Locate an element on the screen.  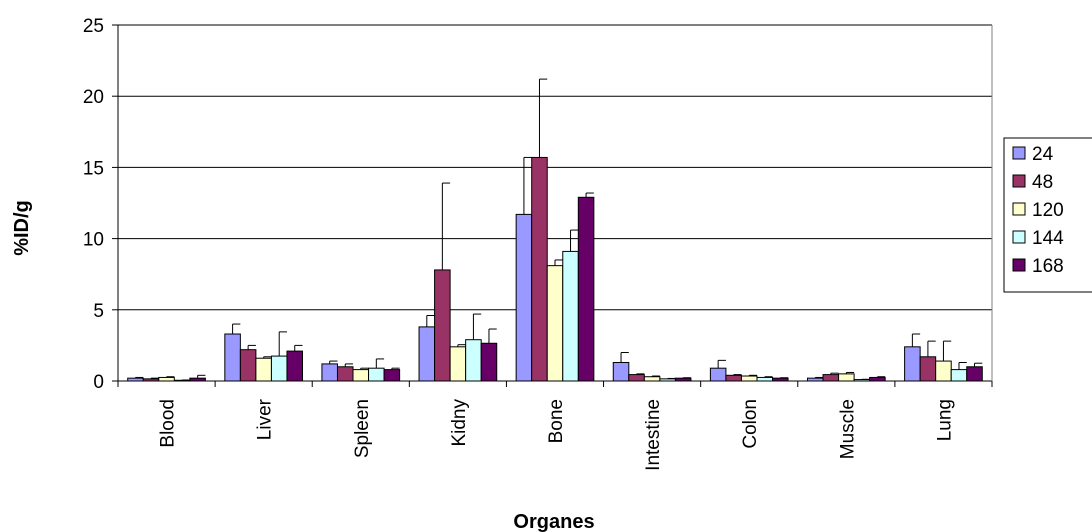
y-tick-label: 20 is located at coordinates (93, 97).